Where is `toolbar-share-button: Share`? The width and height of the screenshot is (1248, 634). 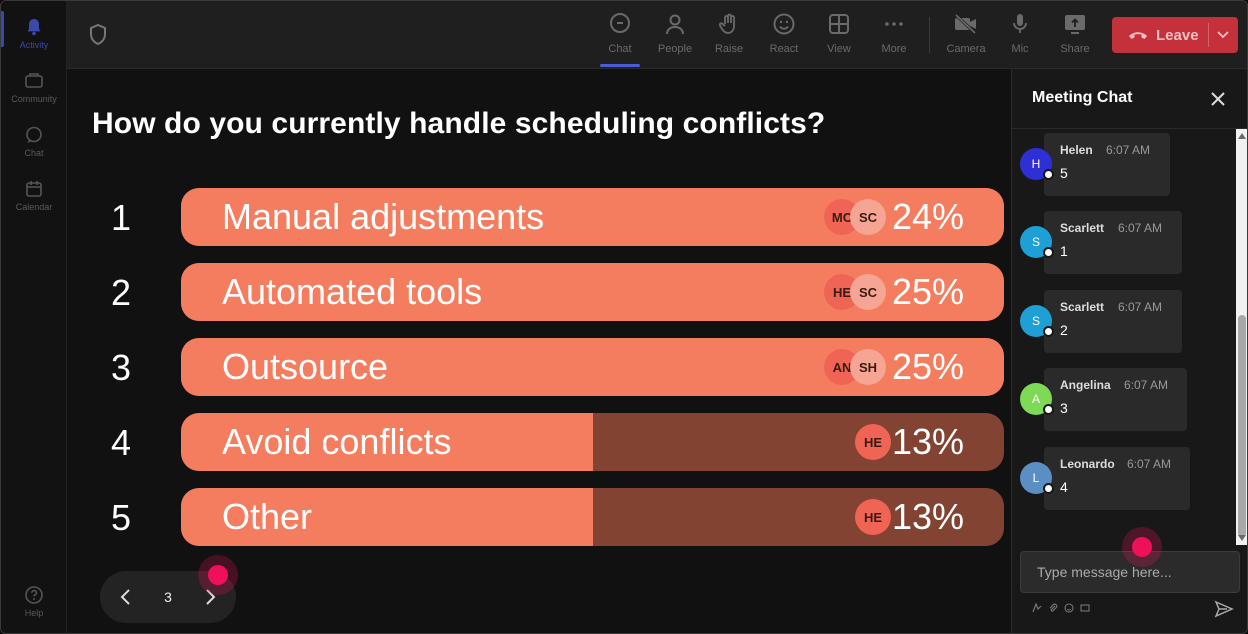 toolbar-share-button: Share is located at coordinates (1075, 36).